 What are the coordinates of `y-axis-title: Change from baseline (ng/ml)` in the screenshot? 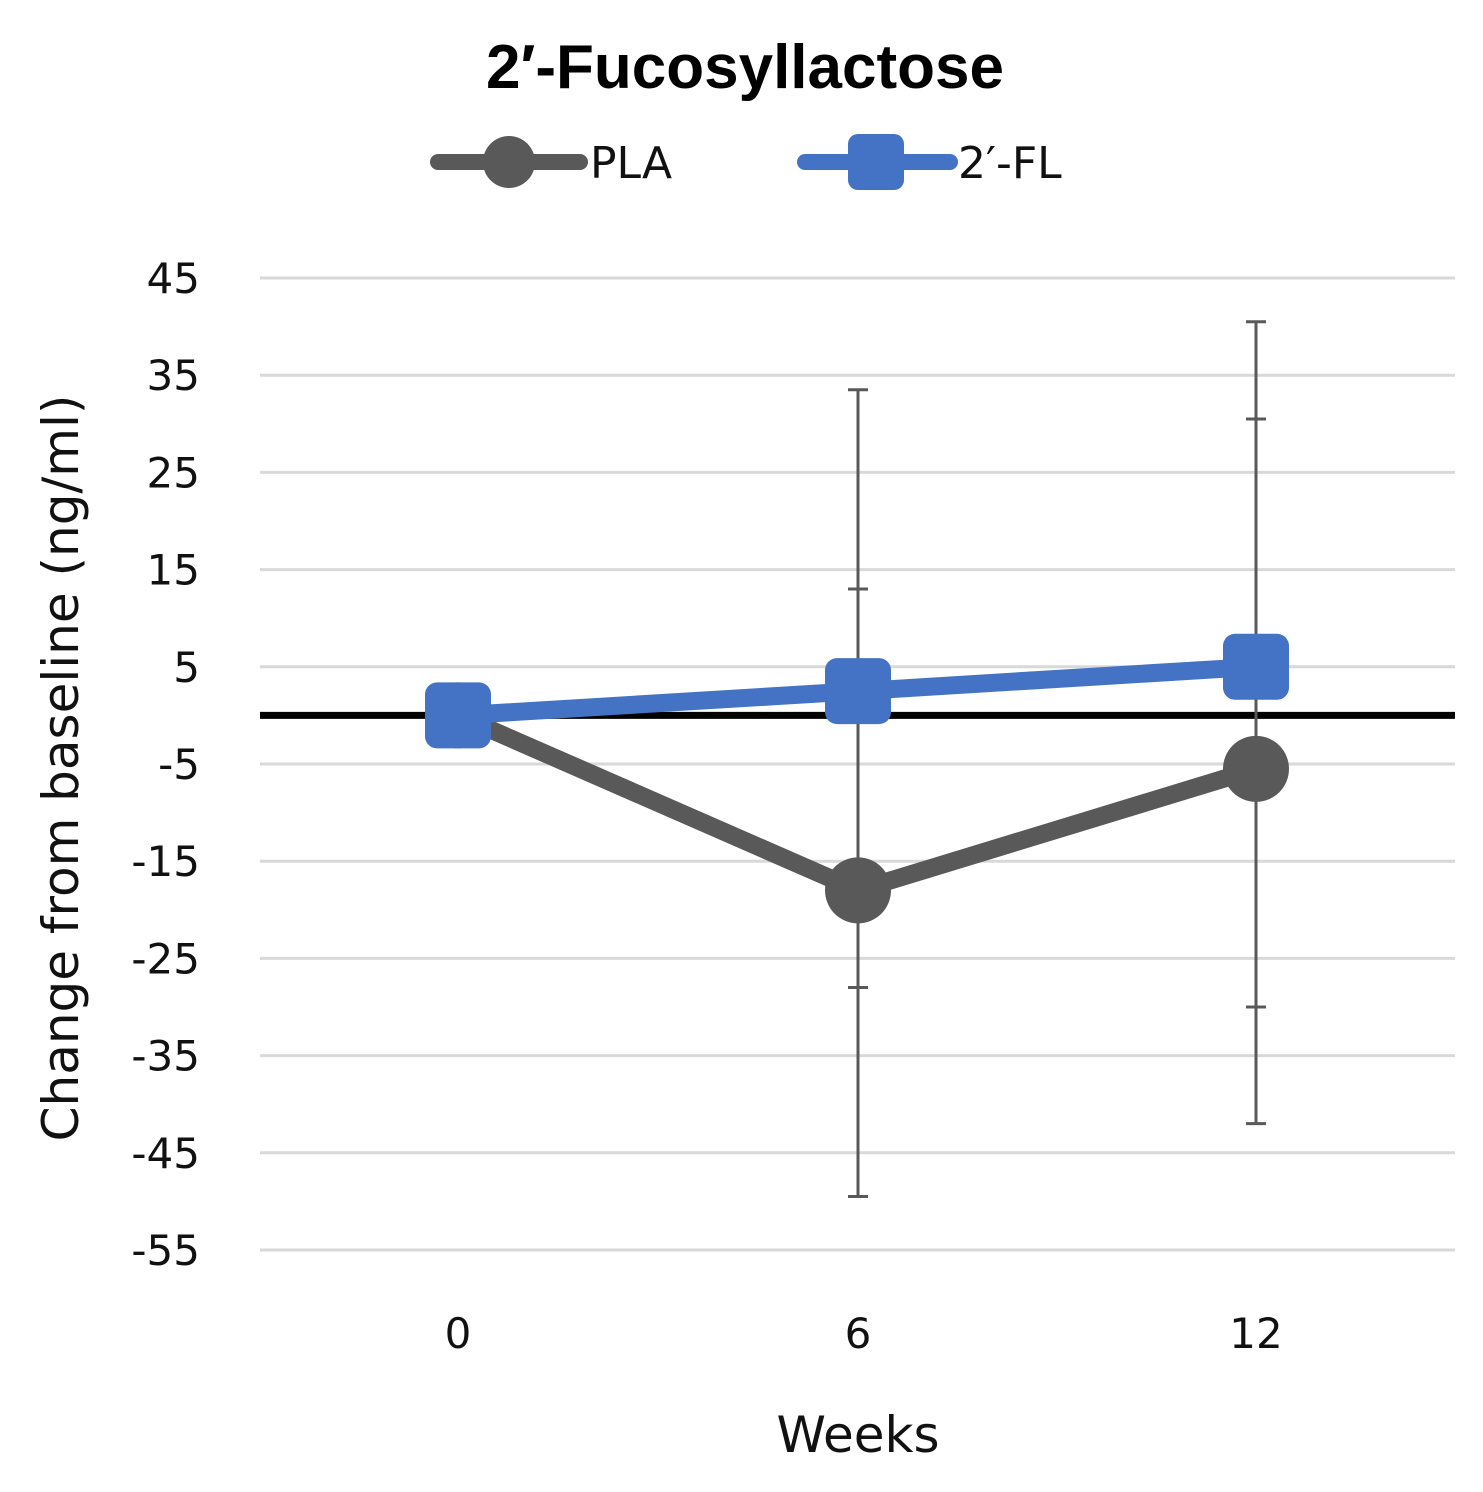 It's located at (61, 768).